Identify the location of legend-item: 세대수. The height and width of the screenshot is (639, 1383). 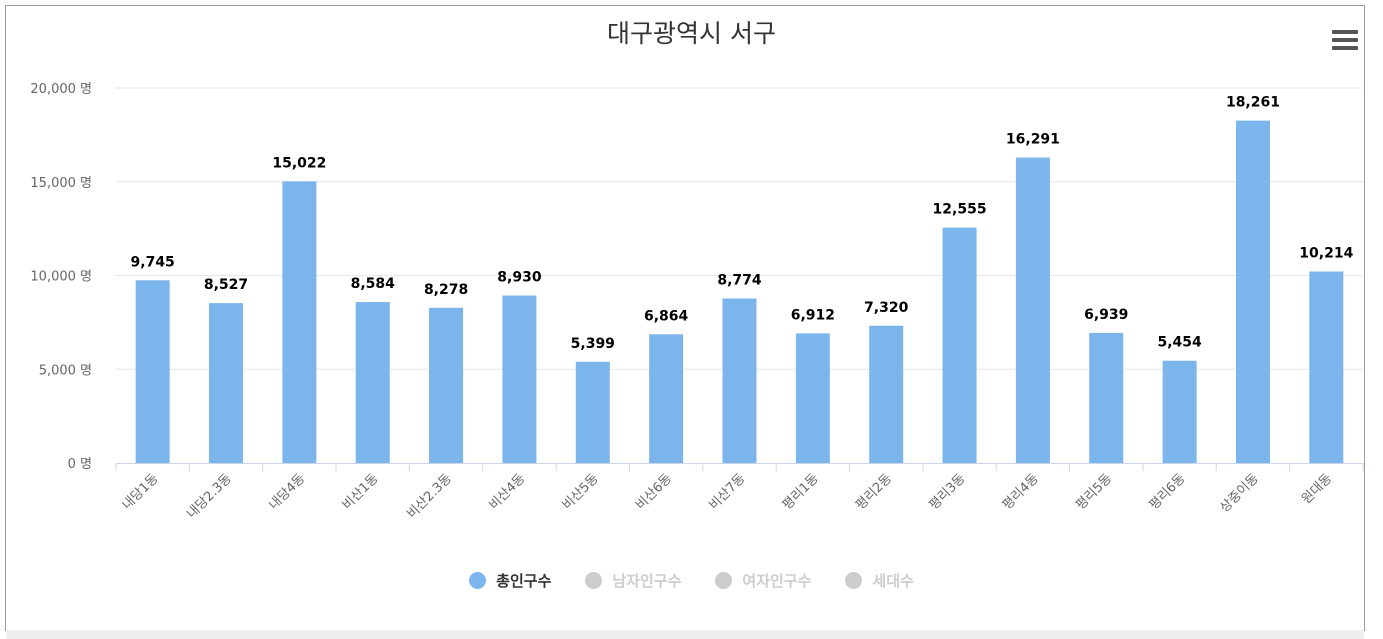
(879, 580).